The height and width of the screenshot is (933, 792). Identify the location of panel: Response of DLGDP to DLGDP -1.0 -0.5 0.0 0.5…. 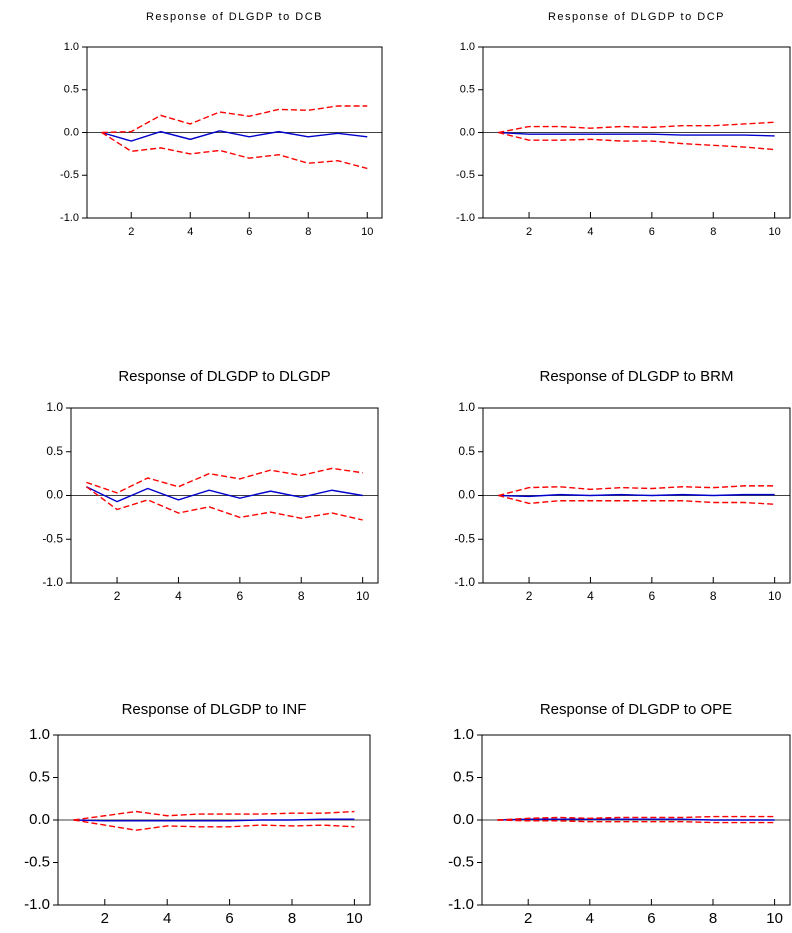
(210, 485).